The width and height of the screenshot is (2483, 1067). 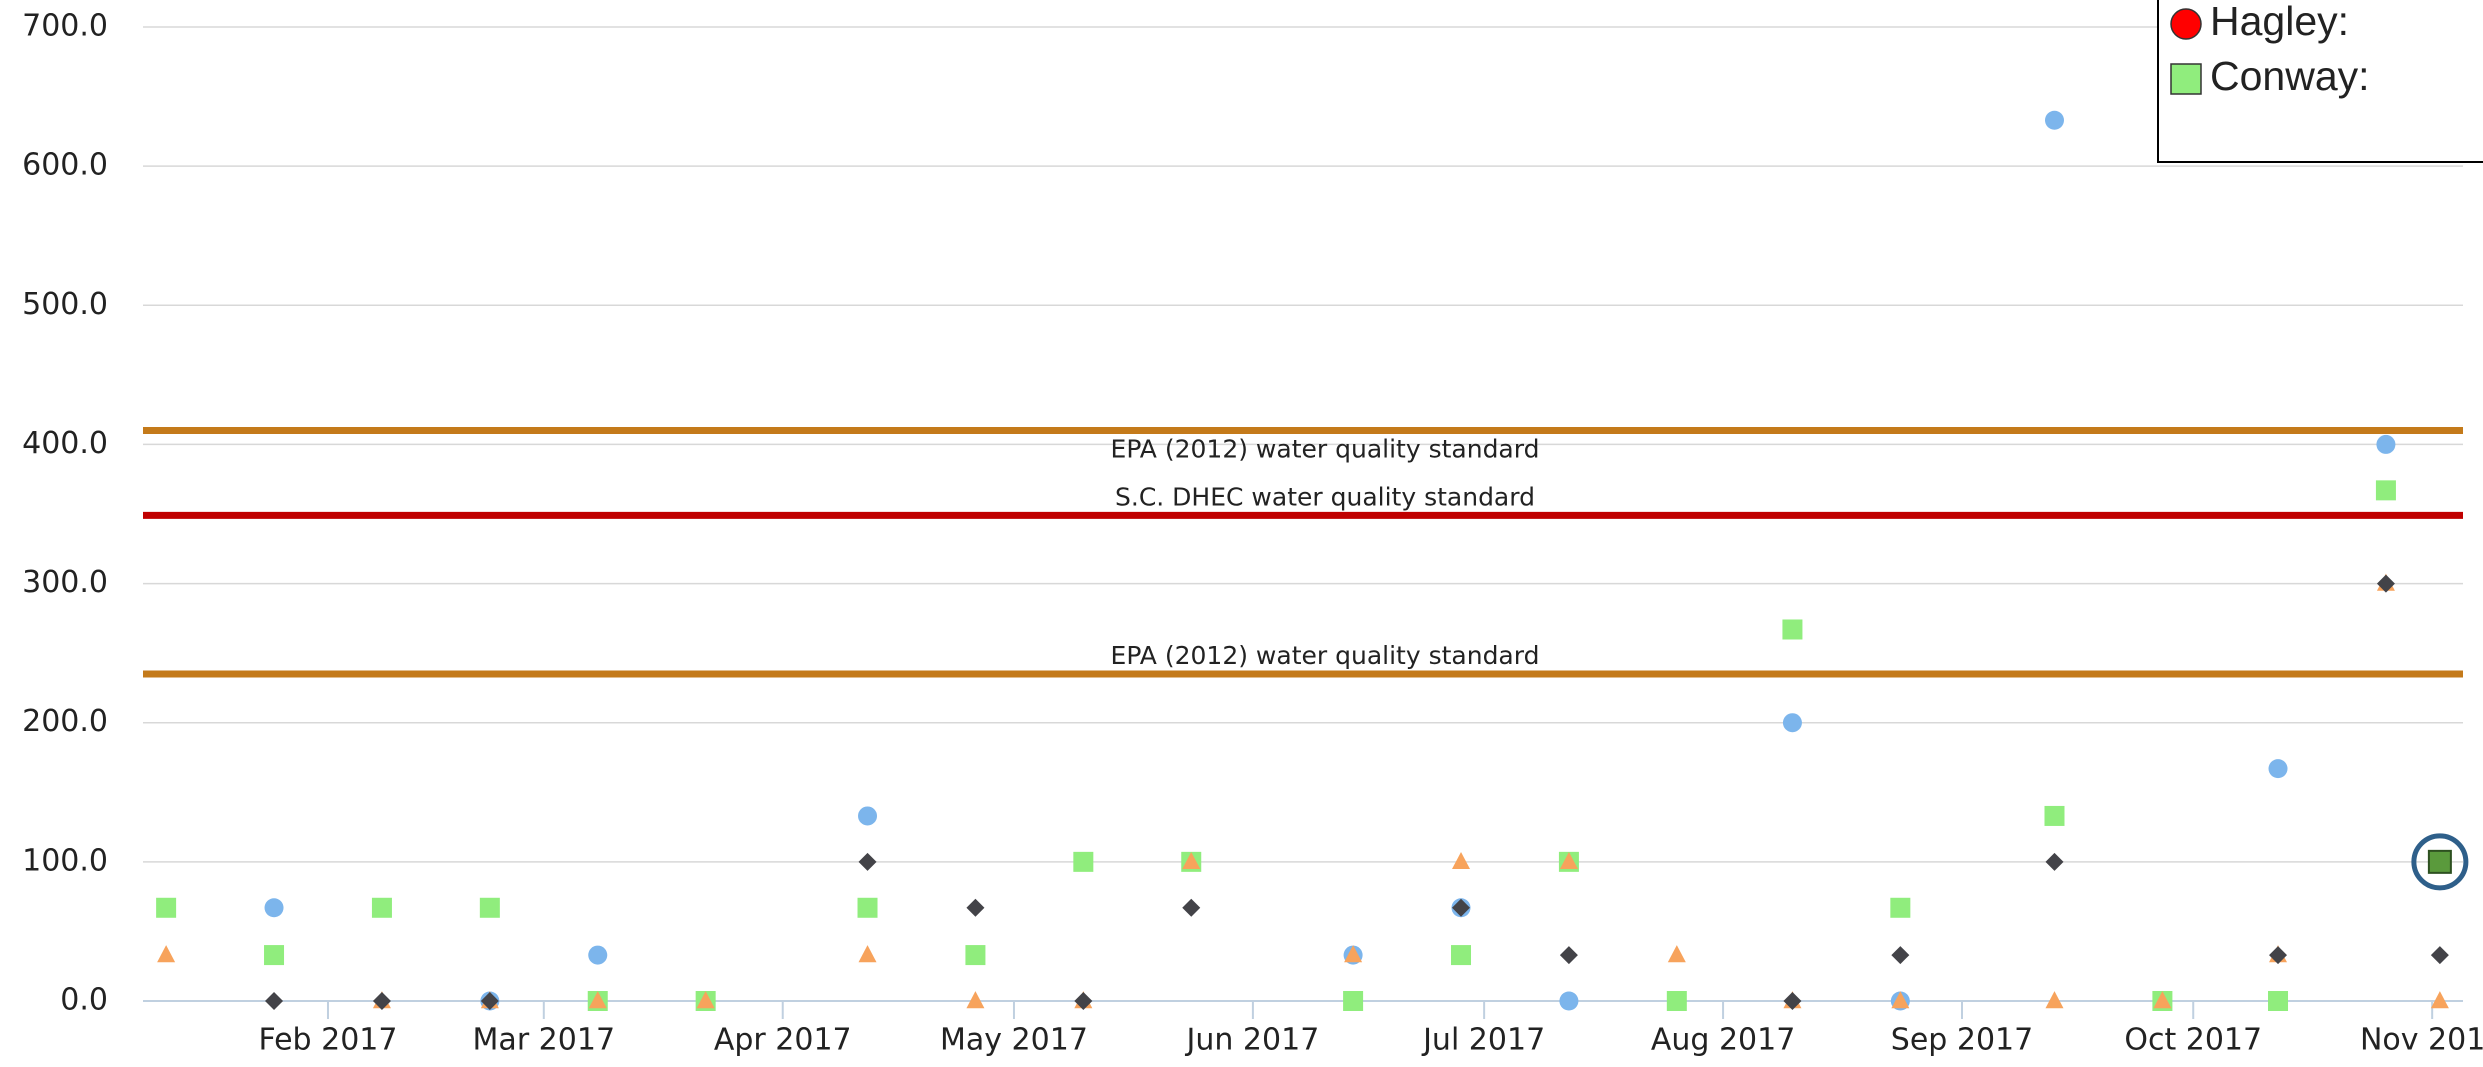 What do you see at coordinates (1252, 1040) in the screenshot?
I see `x-tick-label: Jun 2017` at bounding box center [1252, 1040].